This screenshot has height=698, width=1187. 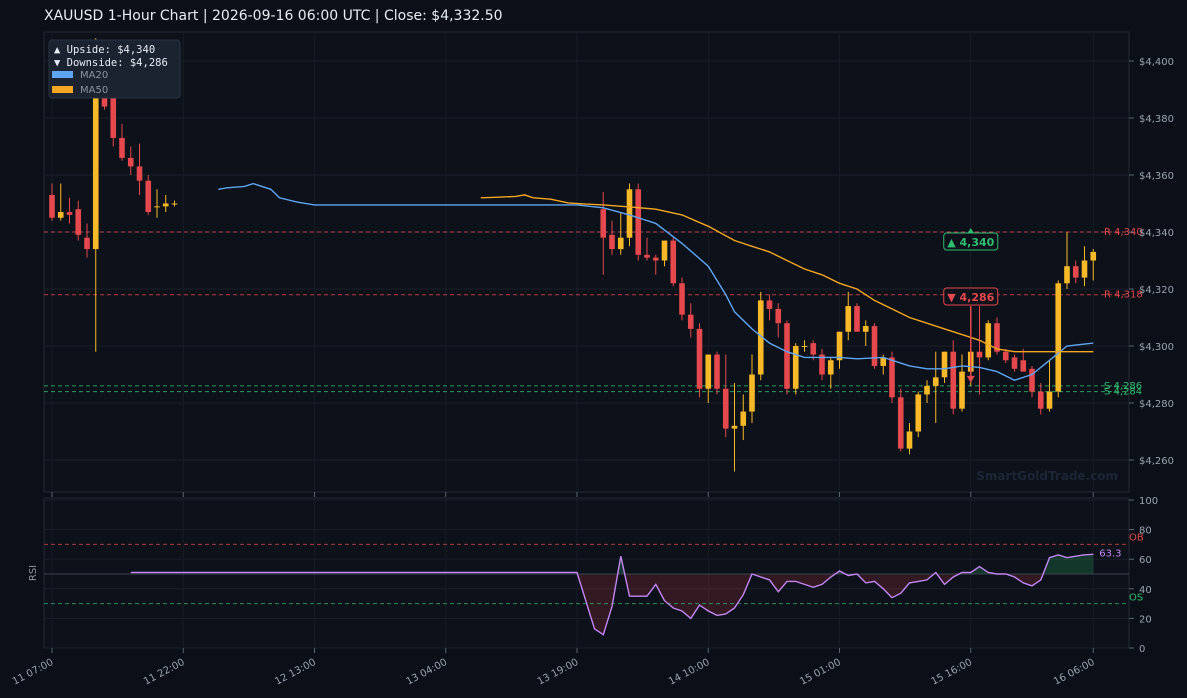 I want to click on x-tick-label: 13 19:00, so click(x=558, y=672).